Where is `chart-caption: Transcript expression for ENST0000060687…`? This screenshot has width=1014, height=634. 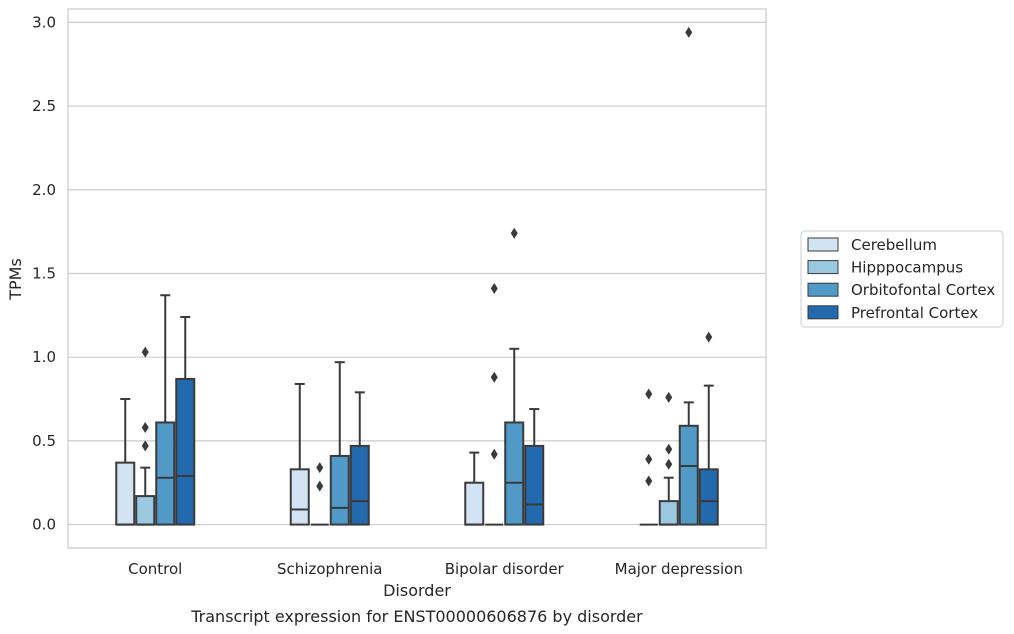
chart-caption: Transcript expression for ENST0000060687… is located at coordinates (416, 616).